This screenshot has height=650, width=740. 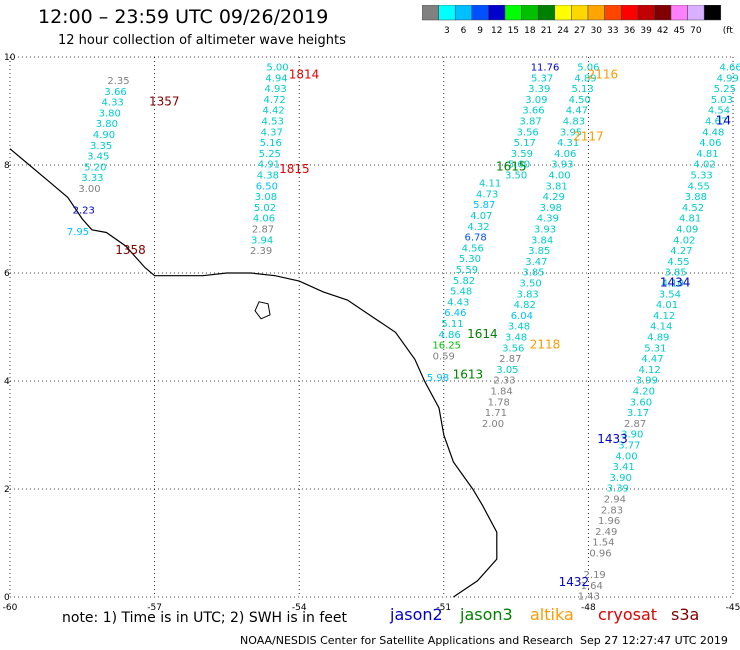 What do you see at coordinates (455, 313) in the screenshot?
I see `wave-height-value: 6.46` at bounding box center [455, 313].